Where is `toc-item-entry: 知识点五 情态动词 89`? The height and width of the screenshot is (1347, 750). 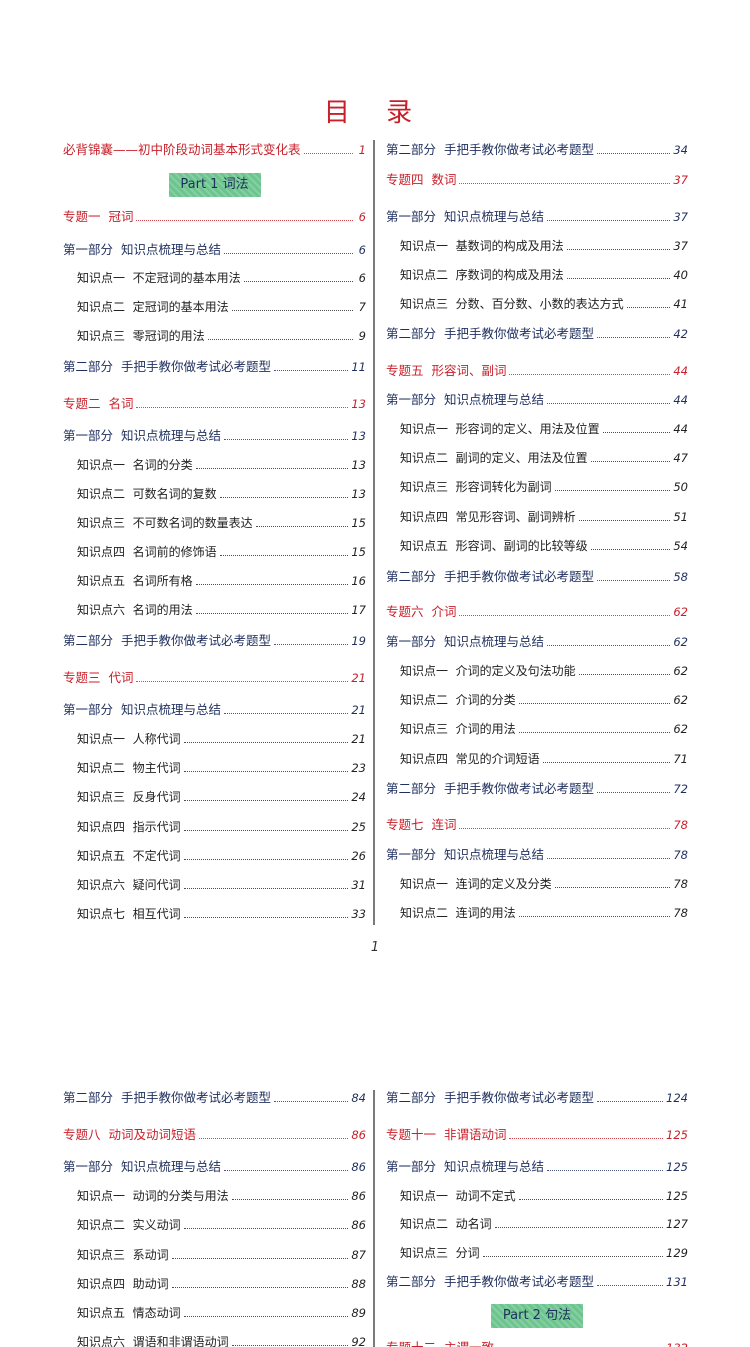
toc-item-entry: 知识点五 情态动词 89 is located at coordinates (221, 1313).